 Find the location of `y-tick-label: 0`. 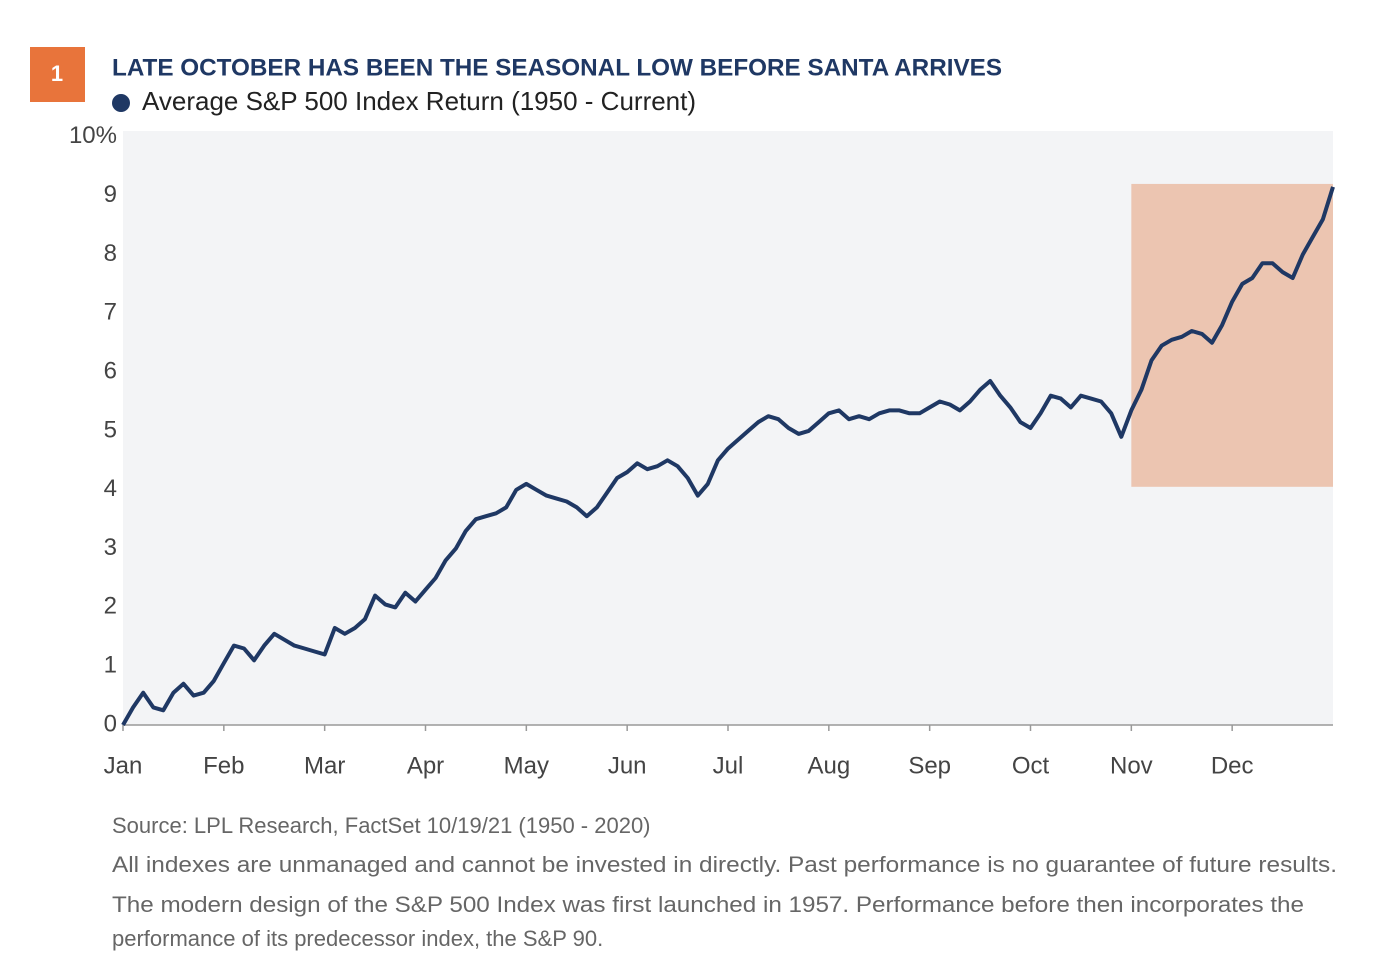

y-tick-label: 0 is located at coordinates (110, 723).